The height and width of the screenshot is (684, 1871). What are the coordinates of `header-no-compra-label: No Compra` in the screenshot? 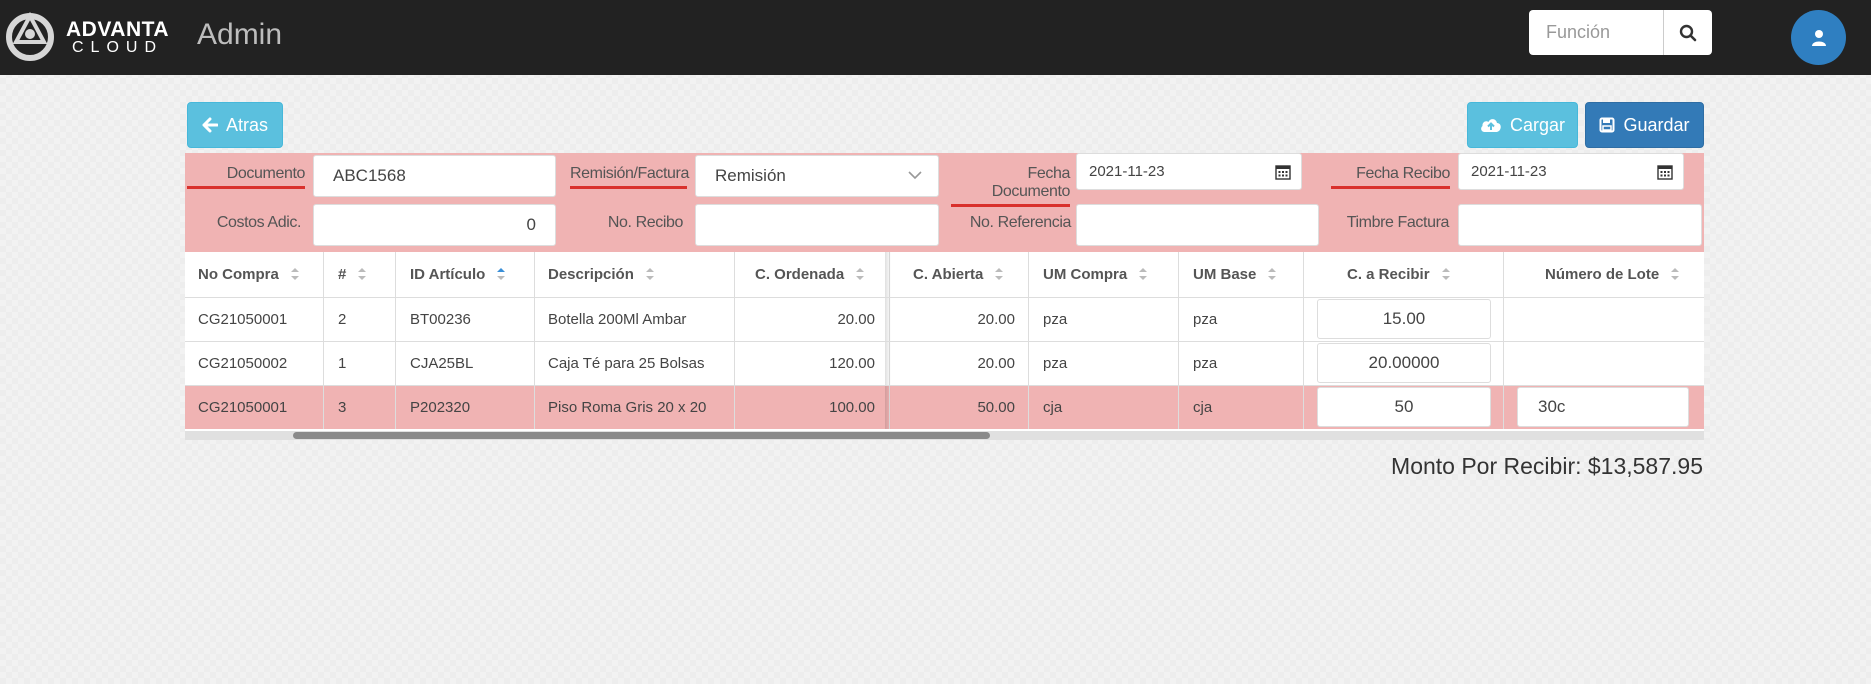 It's located at (238, 274).